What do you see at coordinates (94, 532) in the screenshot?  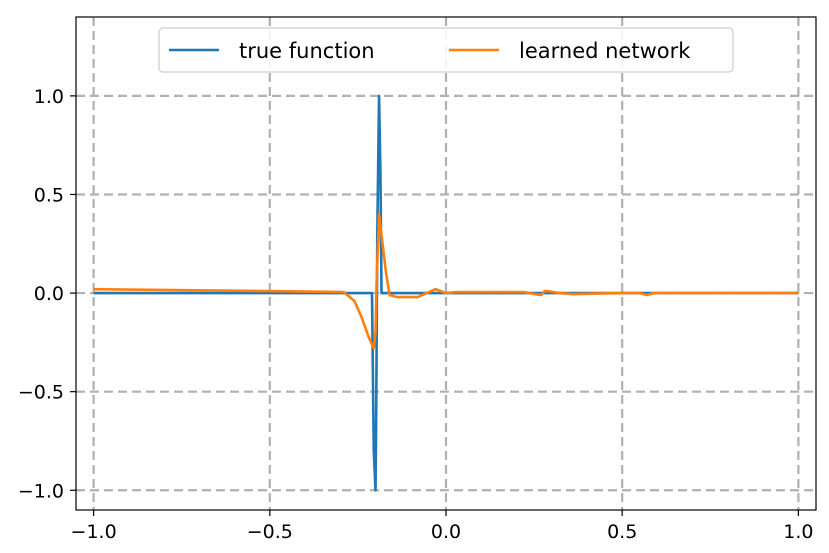 I see `x-tick-label: −1.0` at bounding box center [94, 532].